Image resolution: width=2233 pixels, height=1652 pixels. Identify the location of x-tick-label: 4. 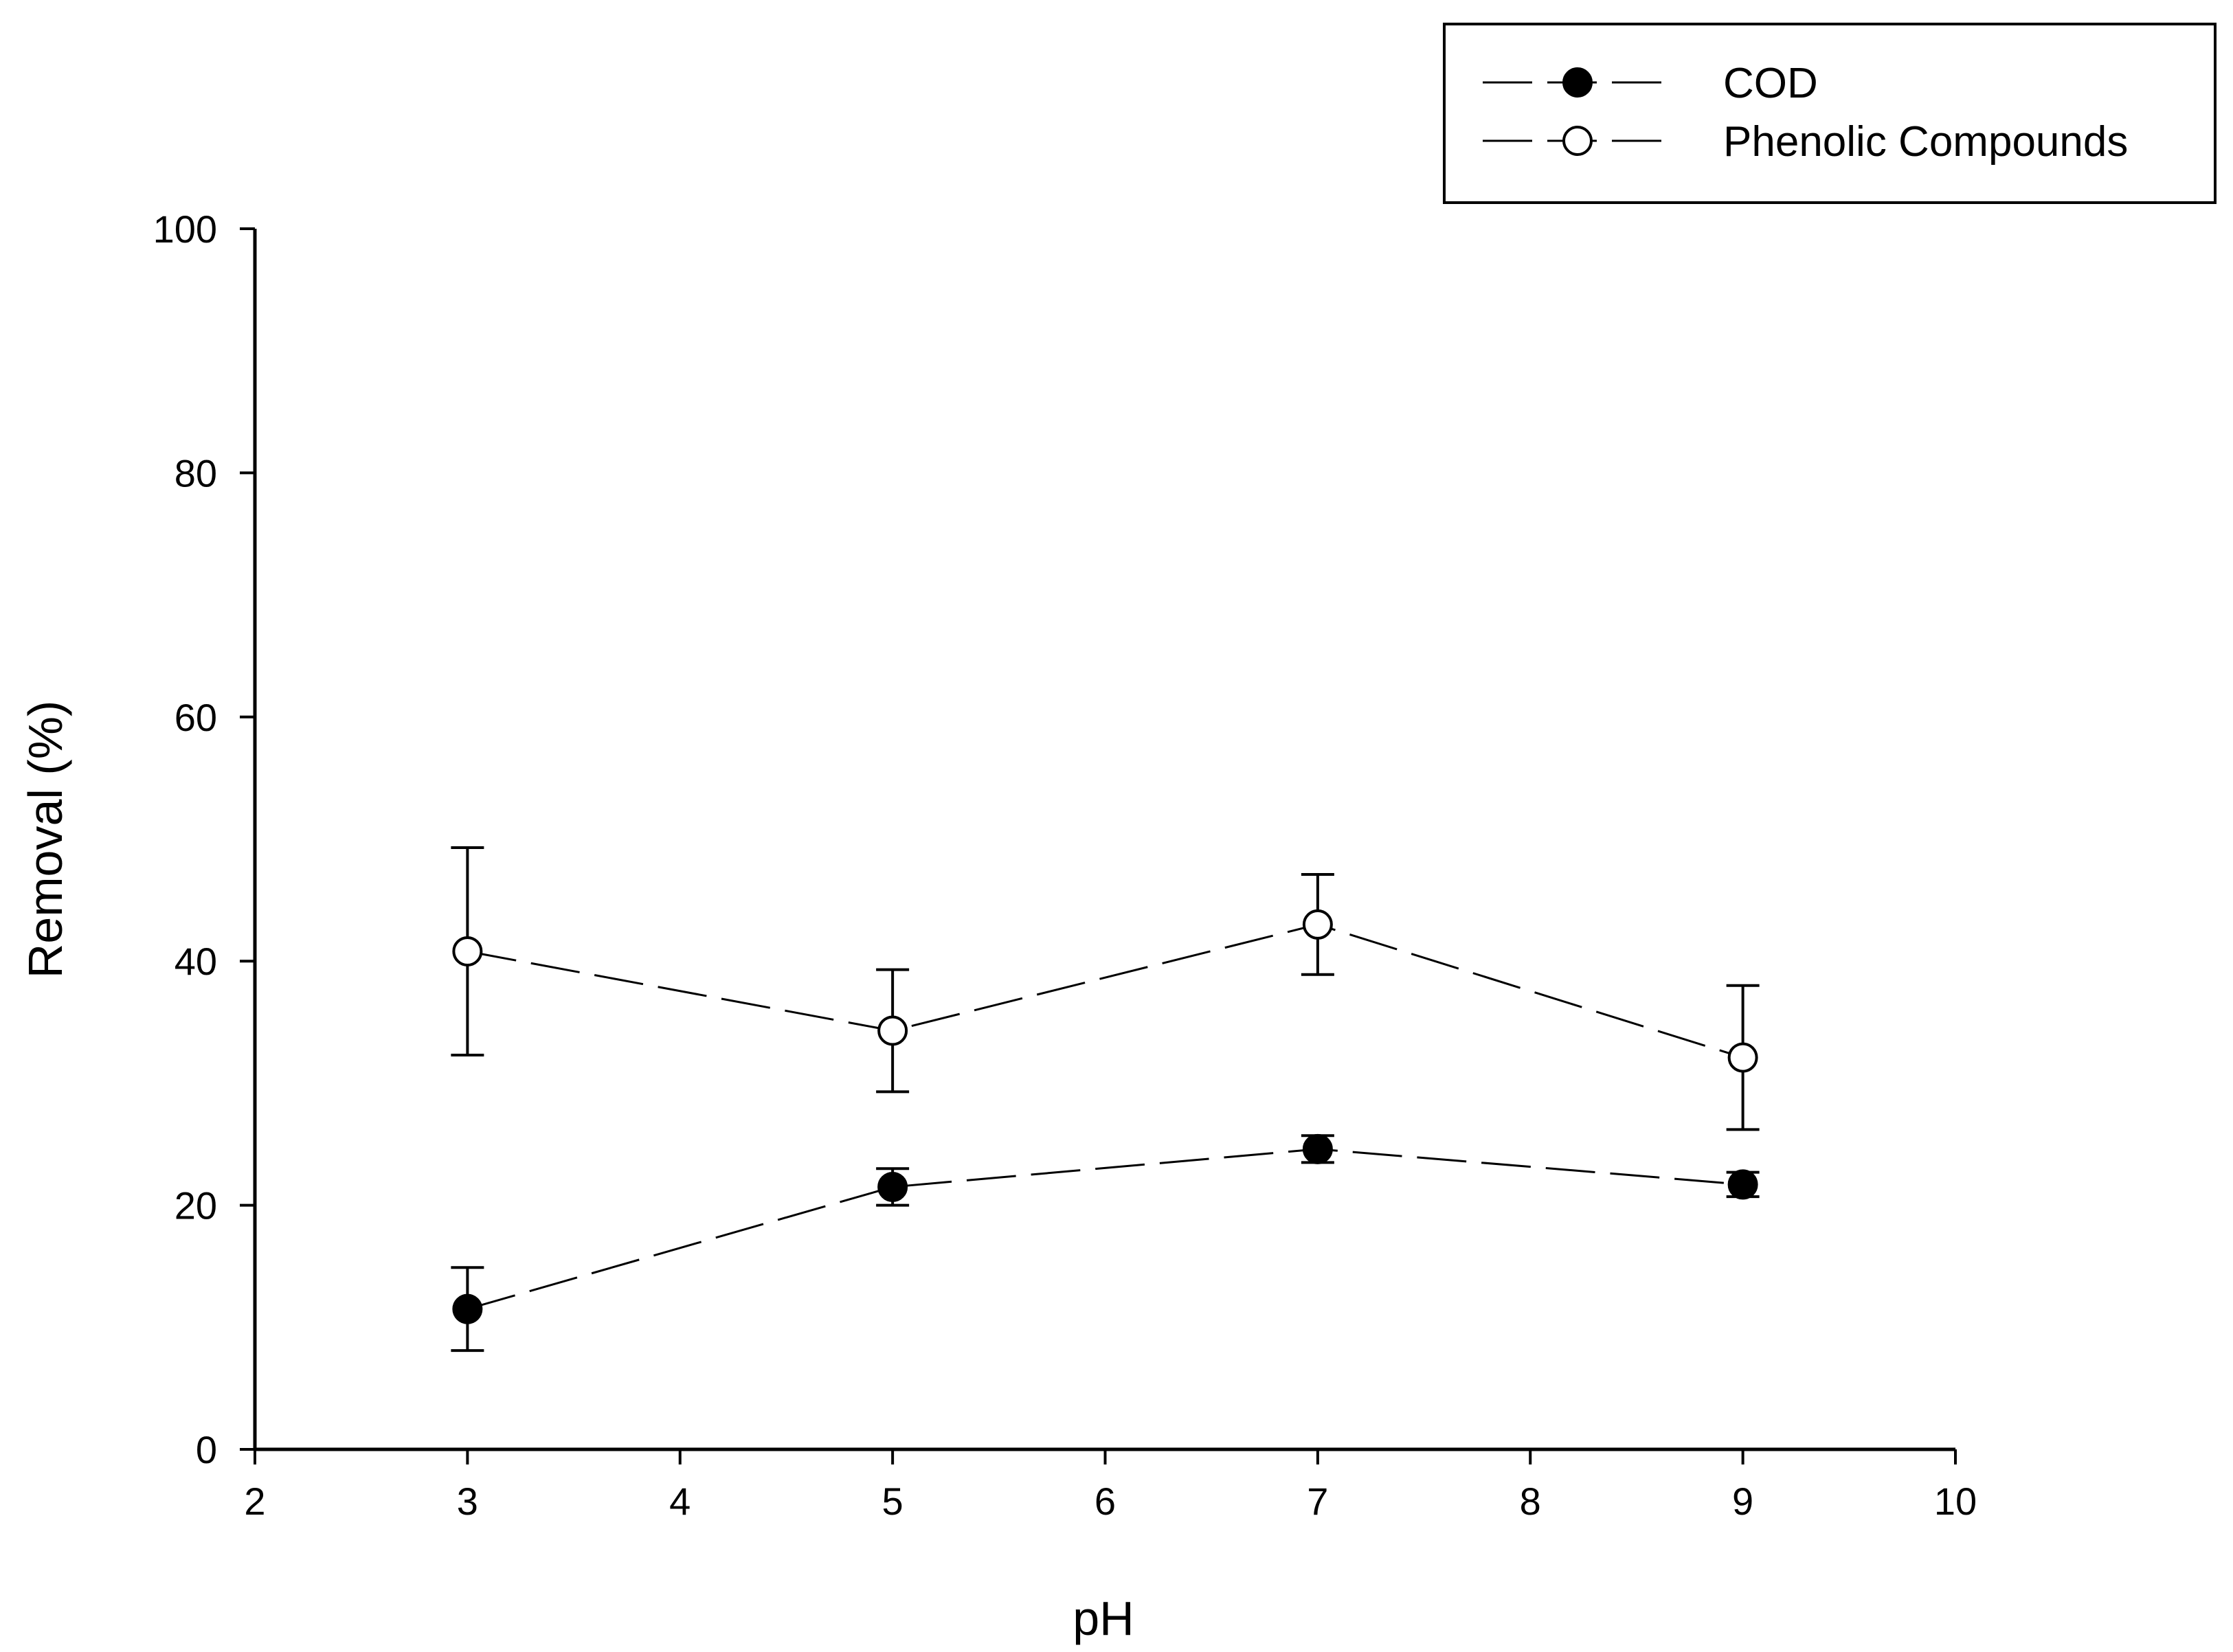
(680, 1502).